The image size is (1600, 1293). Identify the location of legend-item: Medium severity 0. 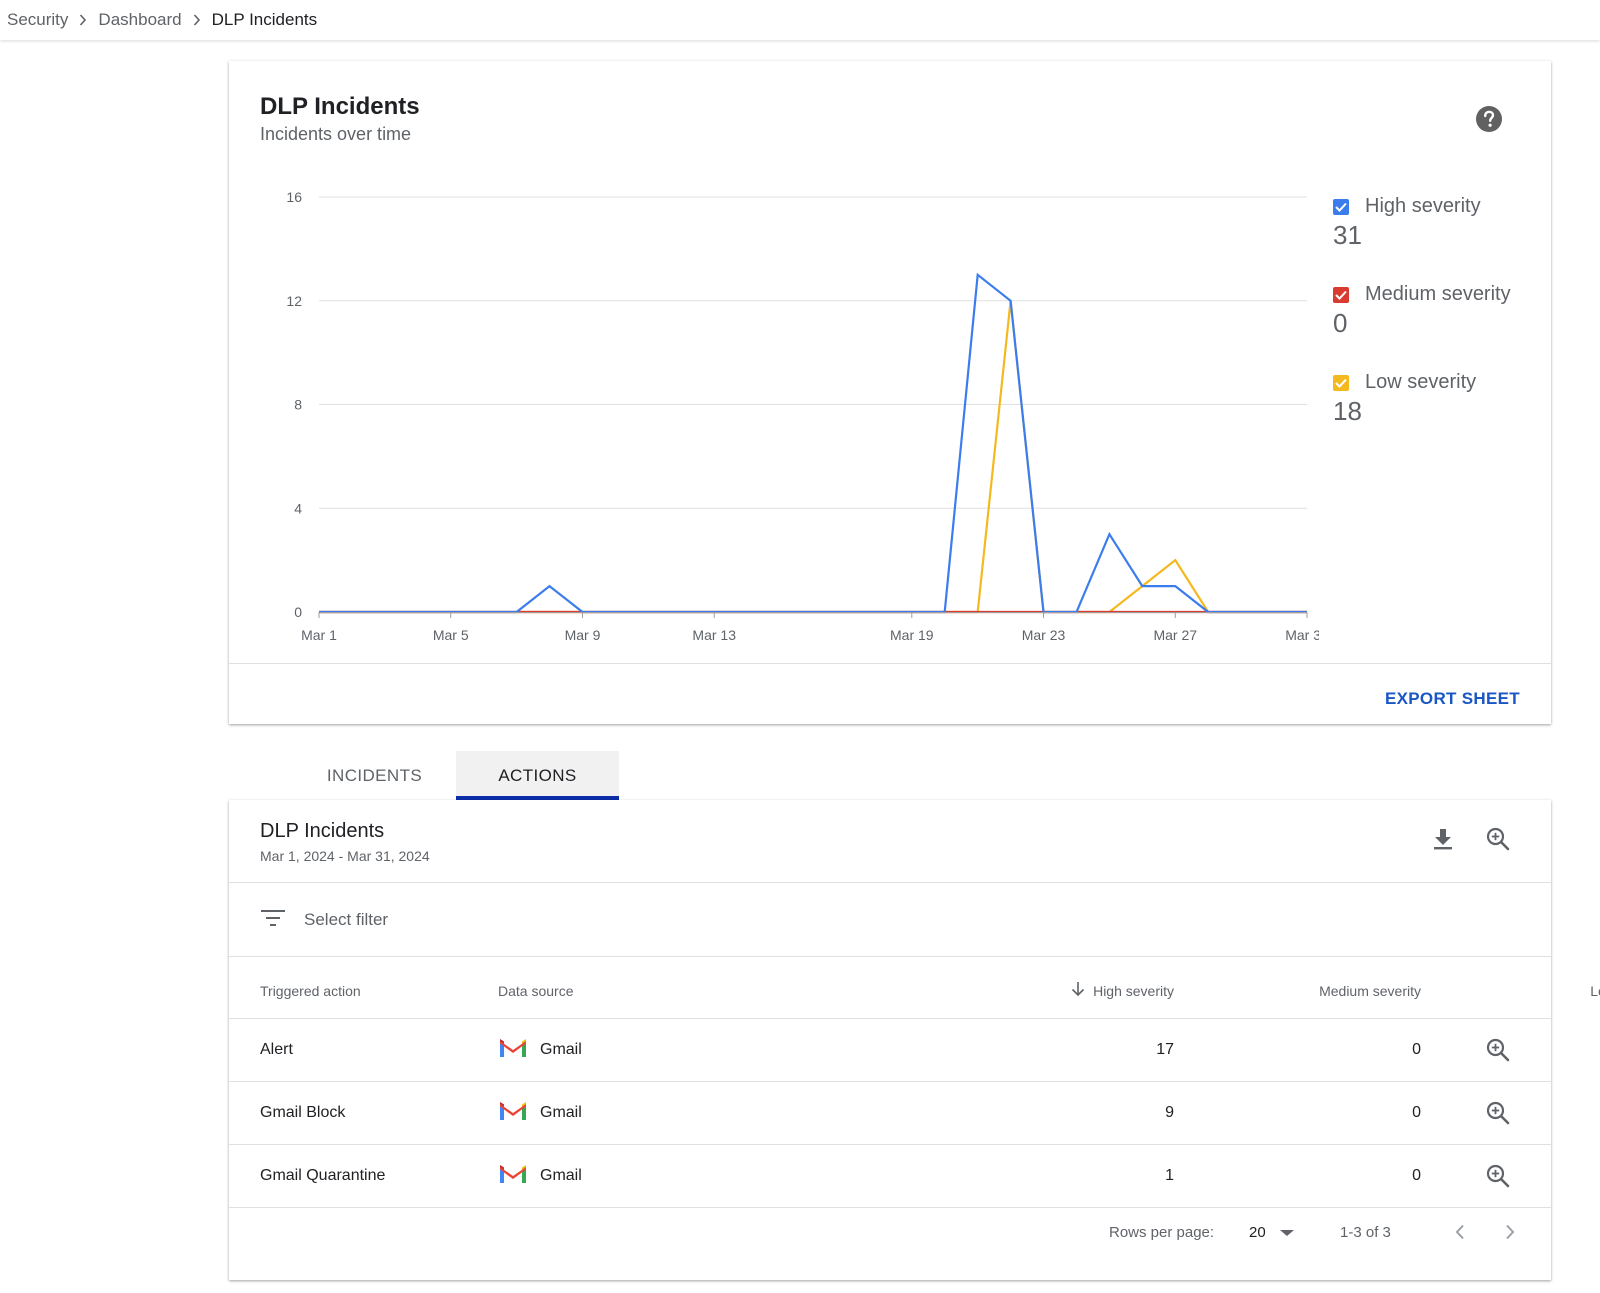
(1422, 311).